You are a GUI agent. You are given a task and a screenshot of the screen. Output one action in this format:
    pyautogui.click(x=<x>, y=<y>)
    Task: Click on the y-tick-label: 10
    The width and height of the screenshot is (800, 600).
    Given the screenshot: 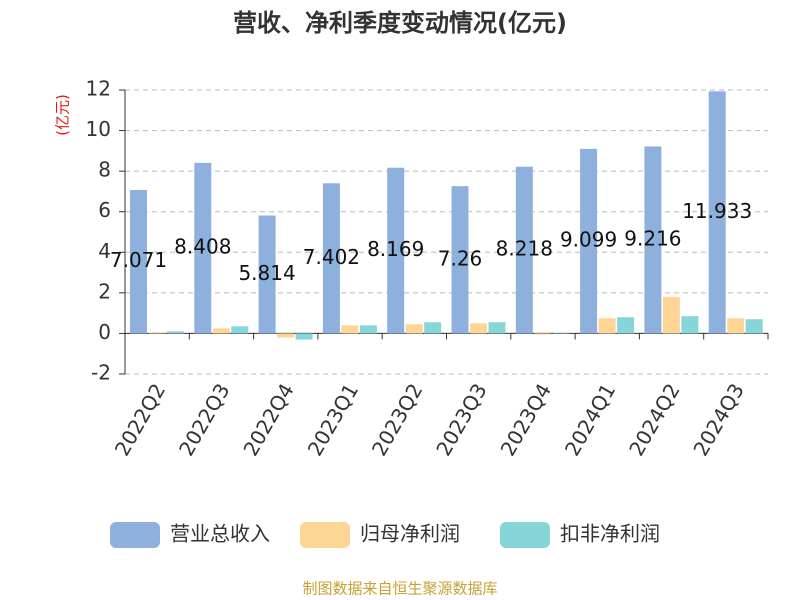 What is the action you would take?
    pyautogui.click(x=98, y=129)
    